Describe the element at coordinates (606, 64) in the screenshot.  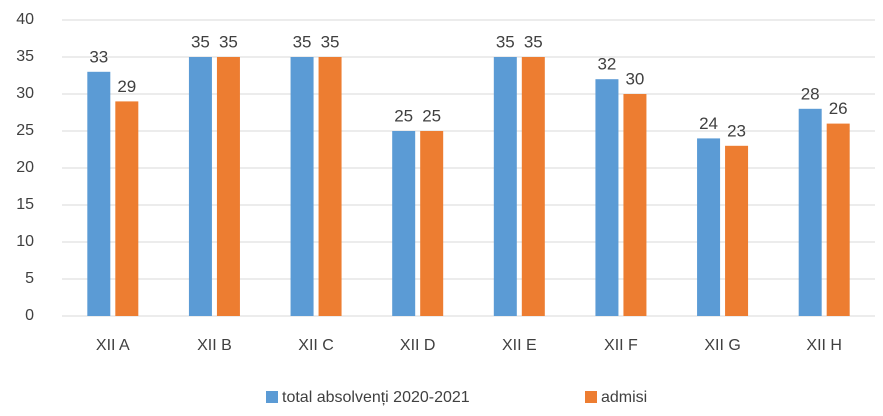
I see `data-label: 32` at that location.